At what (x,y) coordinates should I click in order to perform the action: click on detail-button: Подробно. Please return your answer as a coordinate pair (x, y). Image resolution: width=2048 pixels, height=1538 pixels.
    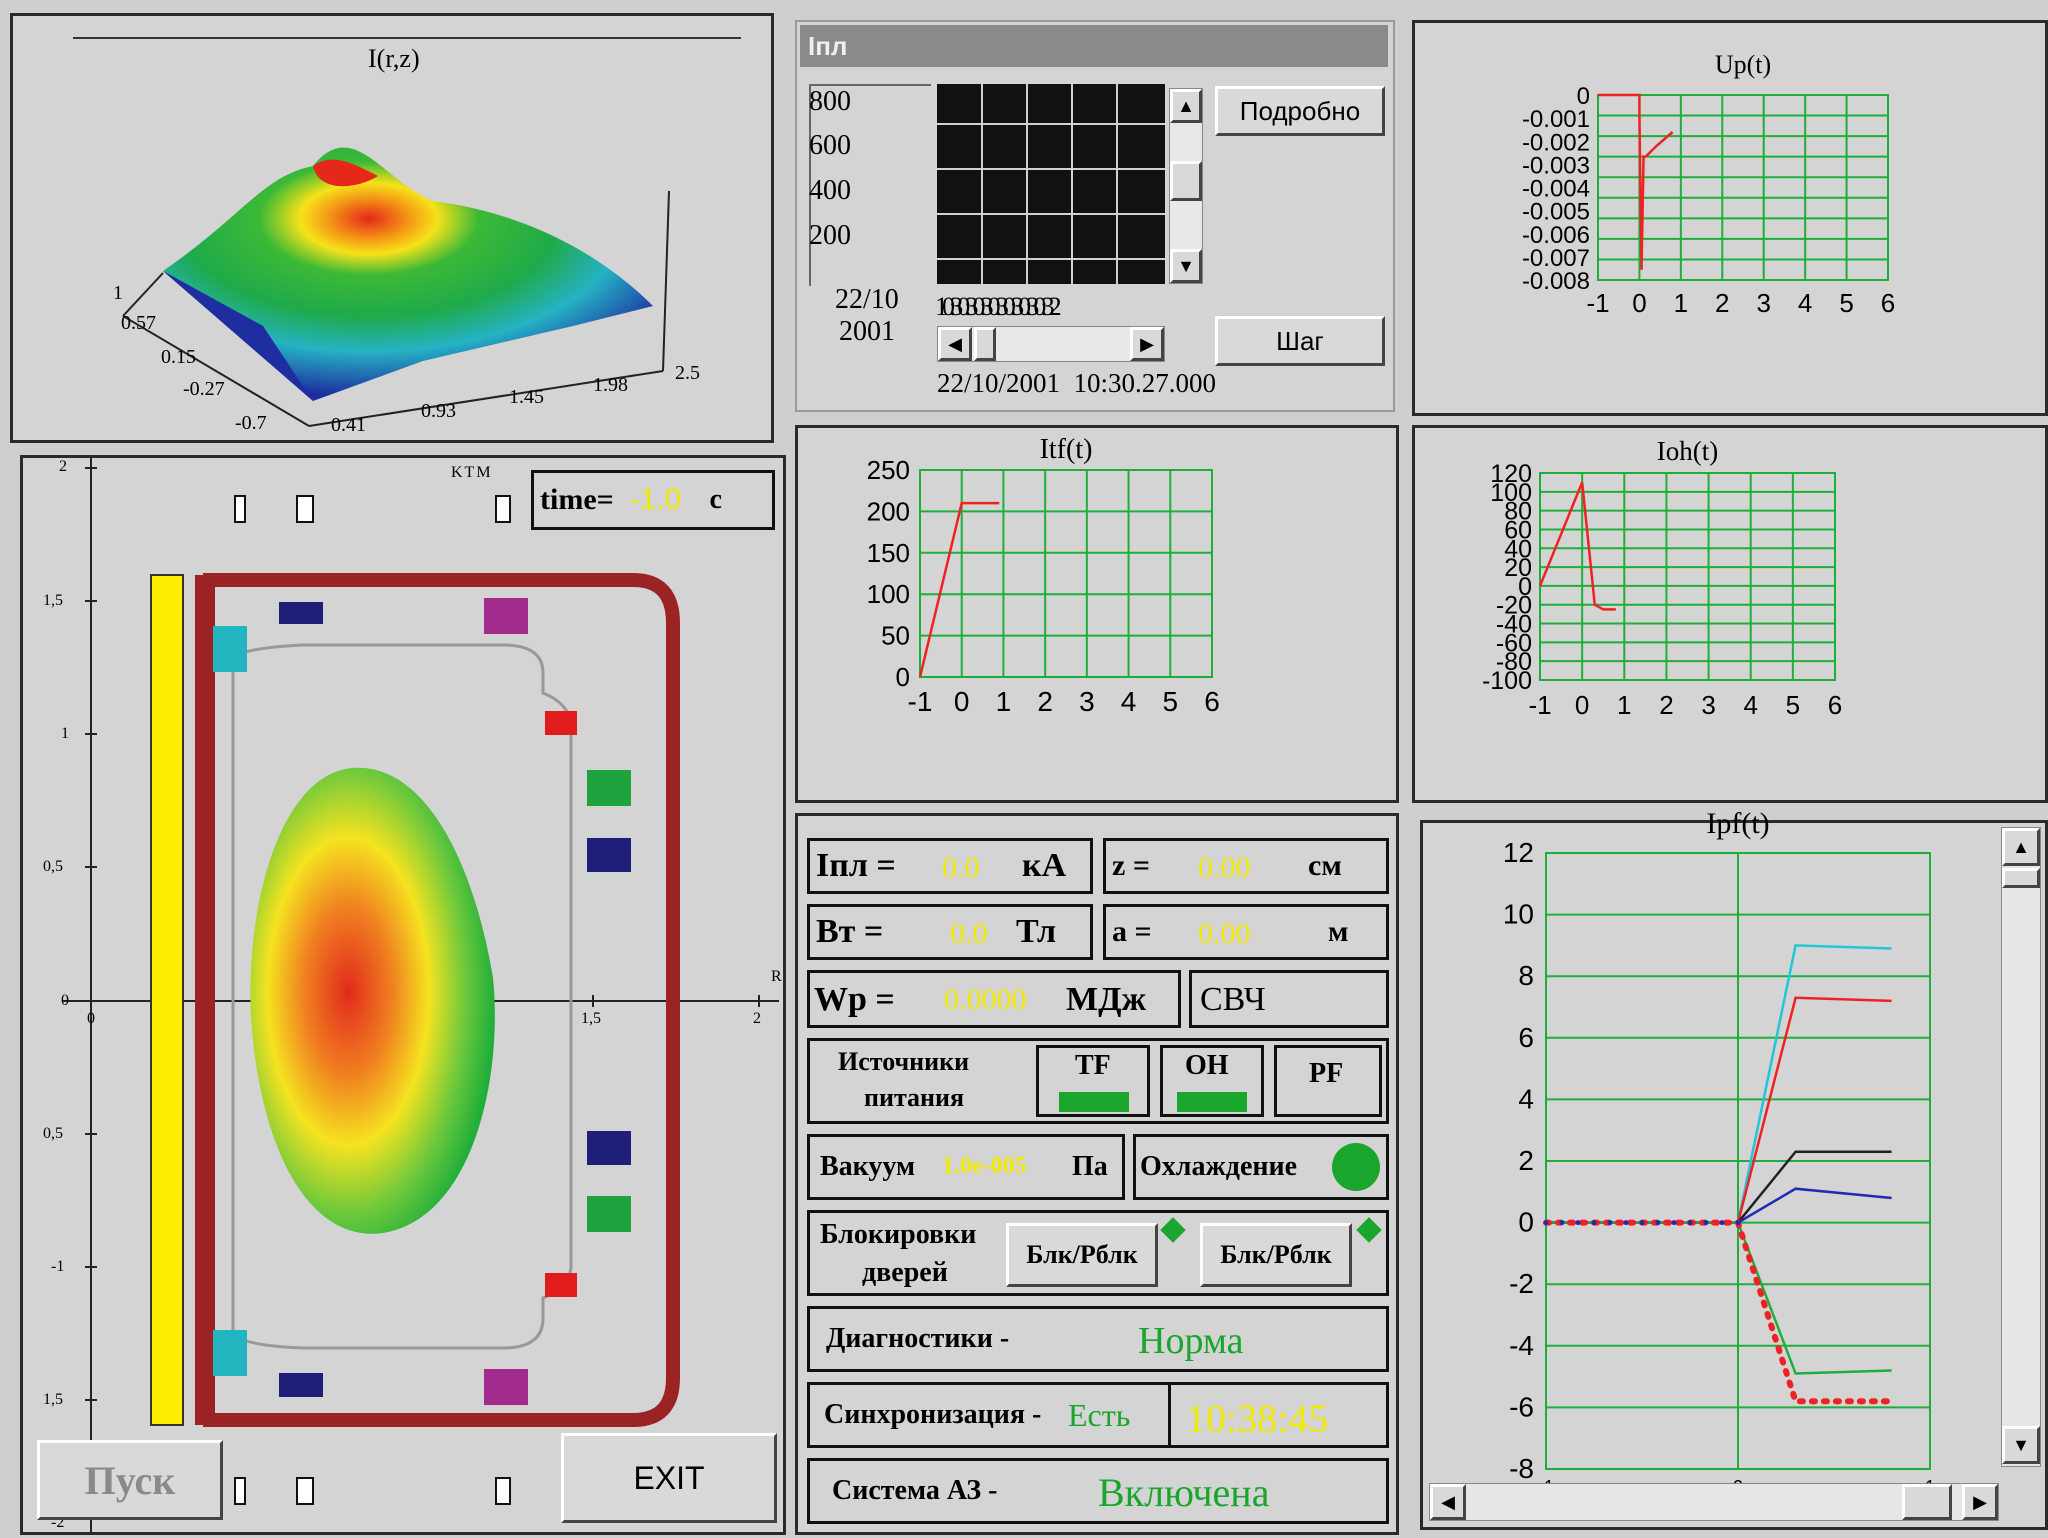
    Looking at the image, I should click on (1300, 111).